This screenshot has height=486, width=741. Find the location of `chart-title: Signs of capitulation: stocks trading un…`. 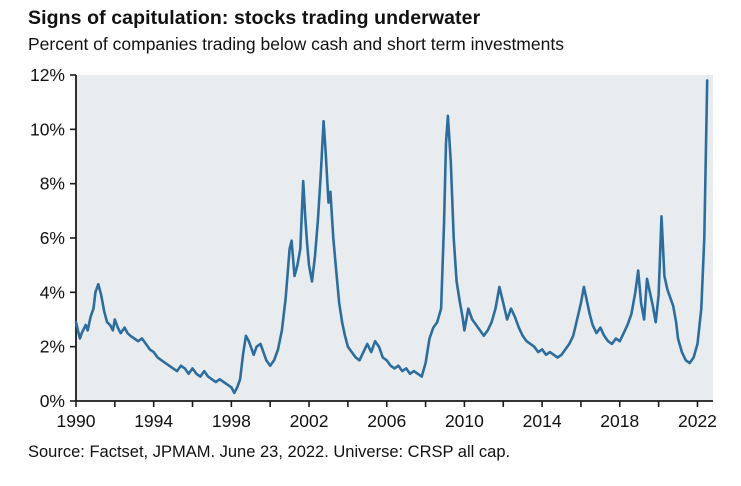

chart-title: Signs of capitulation: stocks trading un… is located at coordinates (254, 18).